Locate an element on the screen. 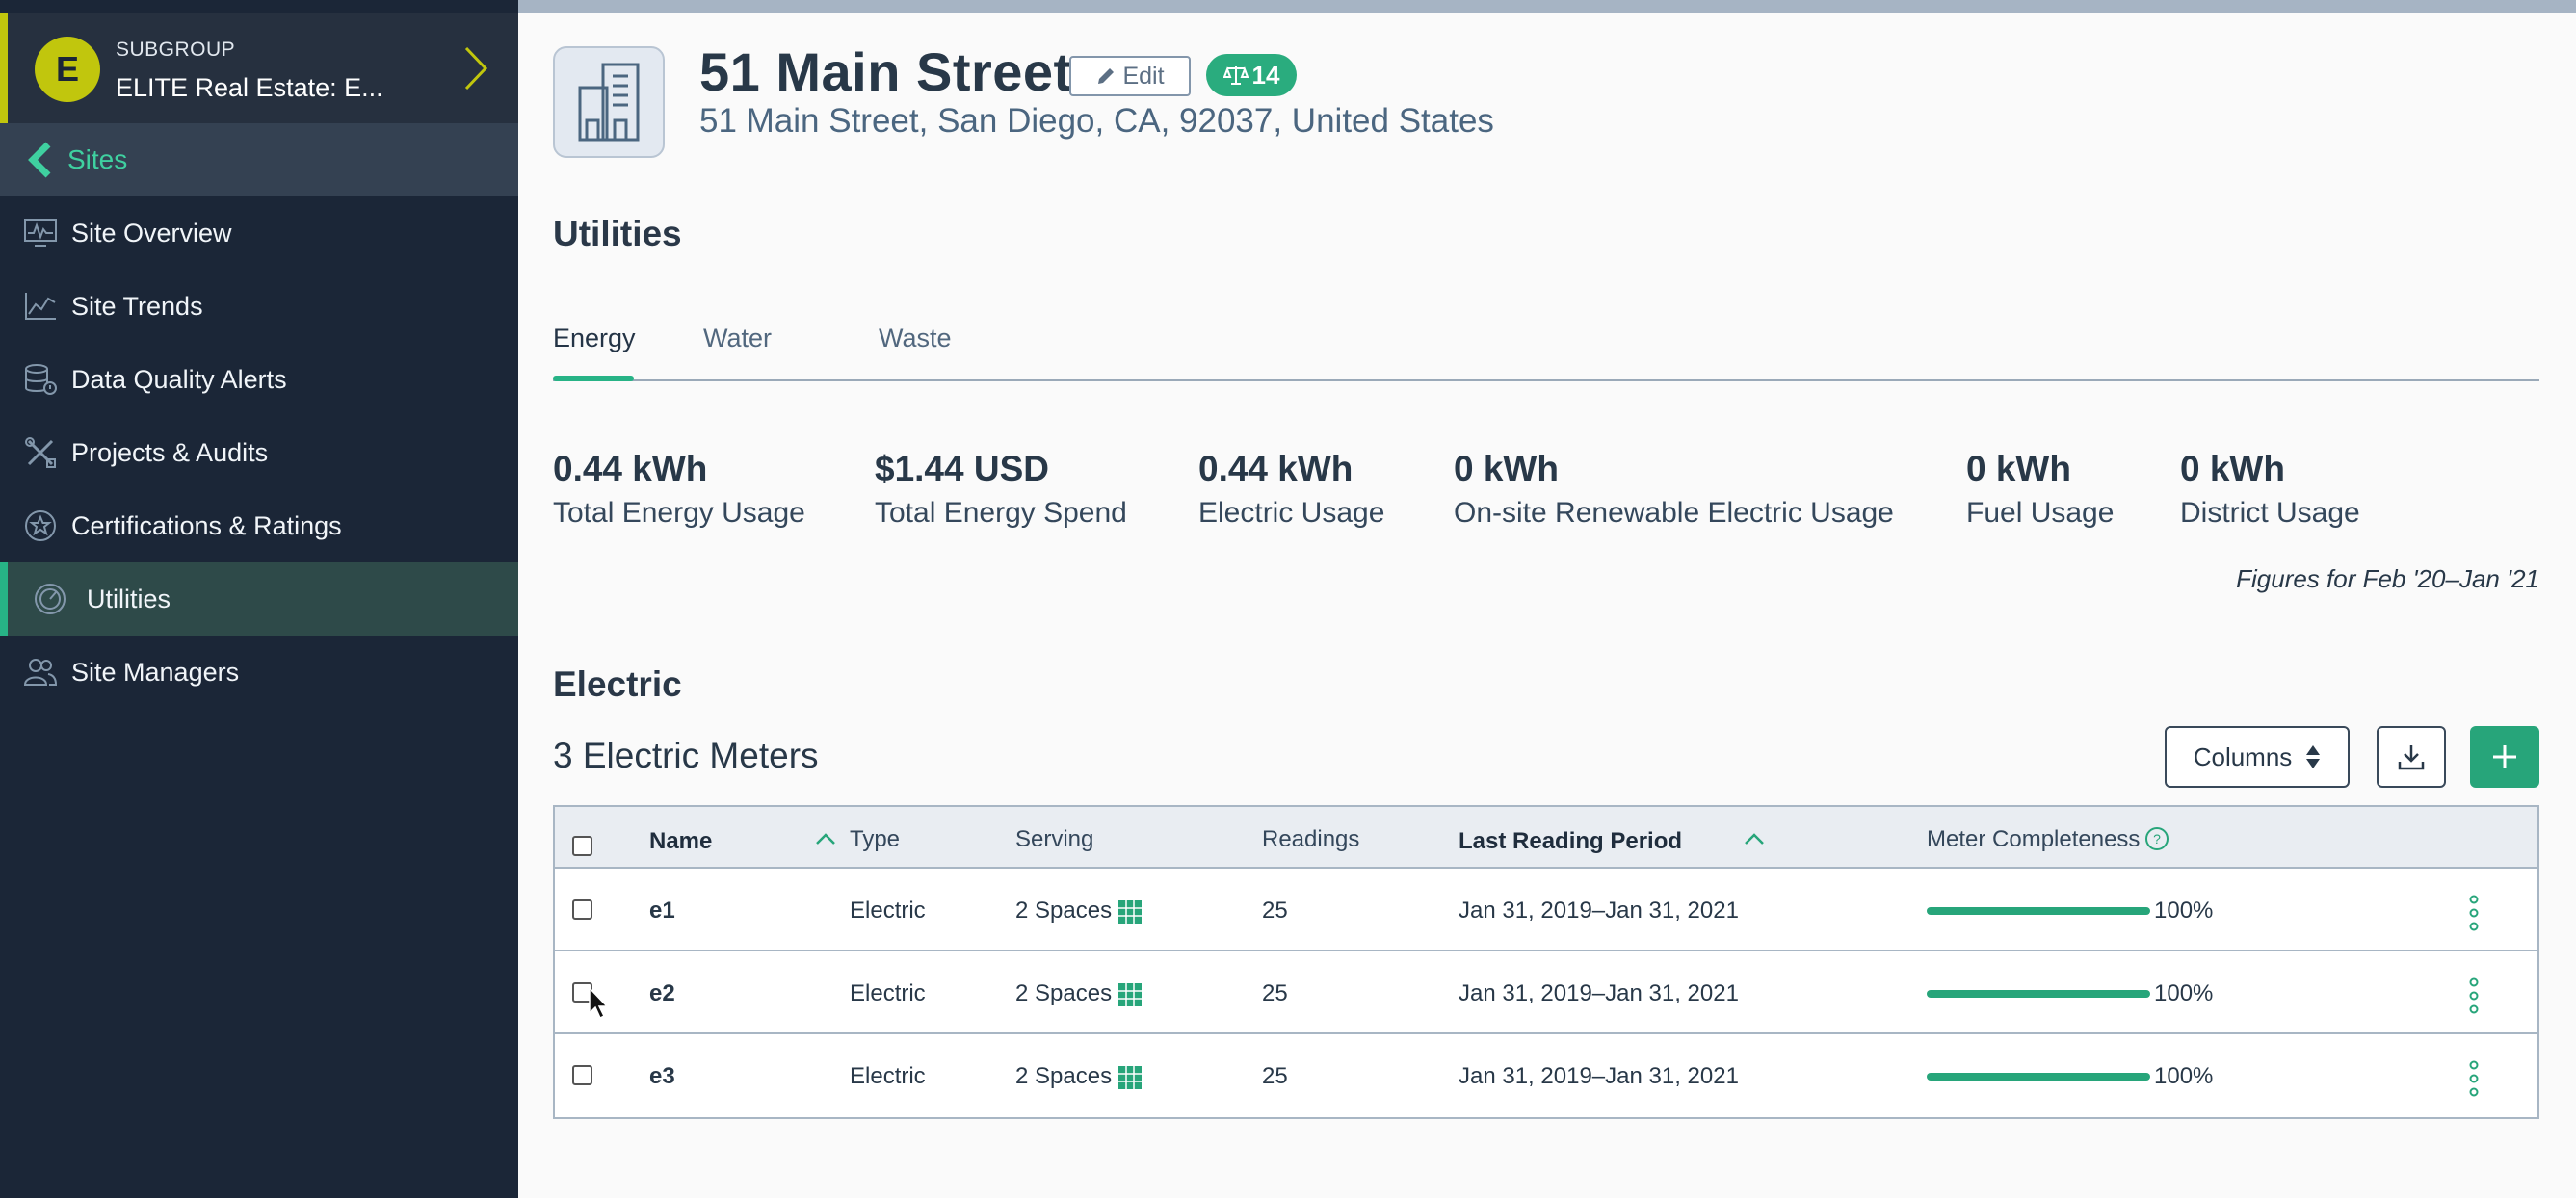  building-icon is located at coordinates (609, 102).